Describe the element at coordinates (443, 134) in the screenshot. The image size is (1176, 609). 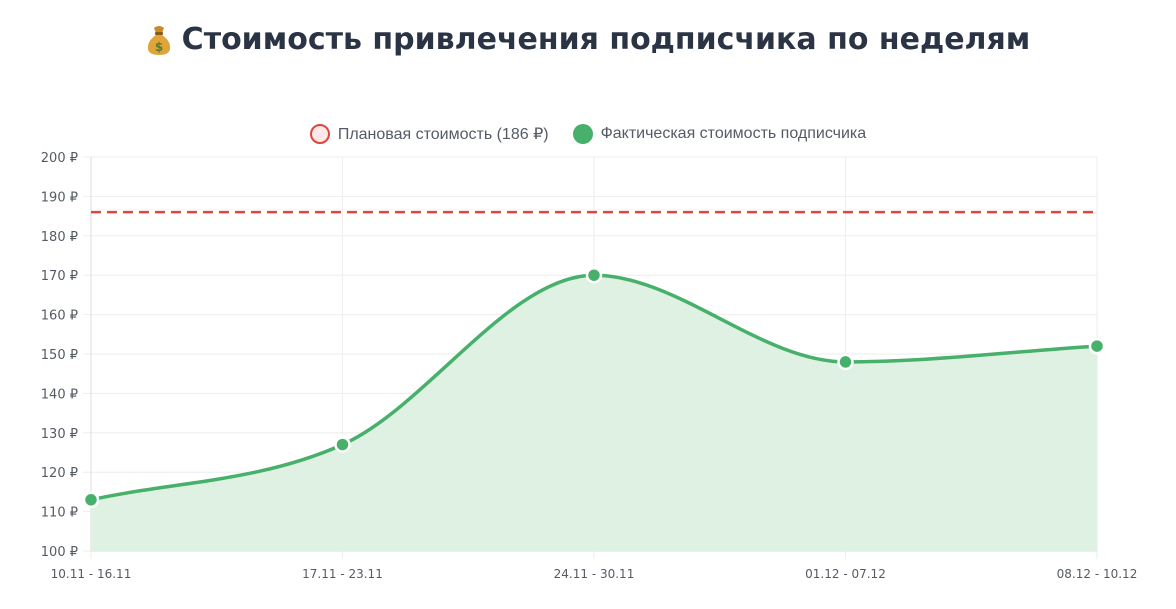
I see `legend-label-plan: Плановая стоимость (186 ₽)` at that location.